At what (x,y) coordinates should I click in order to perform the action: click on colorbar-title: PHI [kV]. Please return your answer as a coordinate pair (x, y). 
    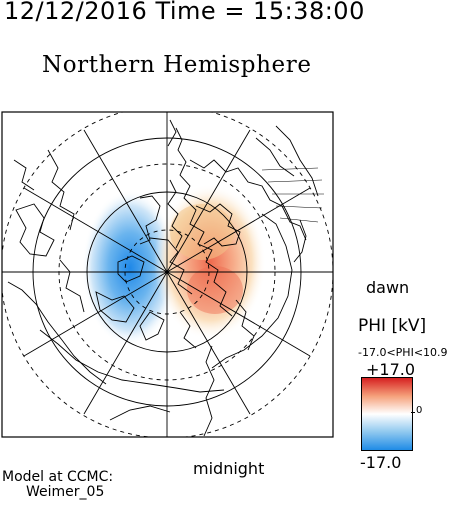
    Looking at the image, I should click on (392, 326).